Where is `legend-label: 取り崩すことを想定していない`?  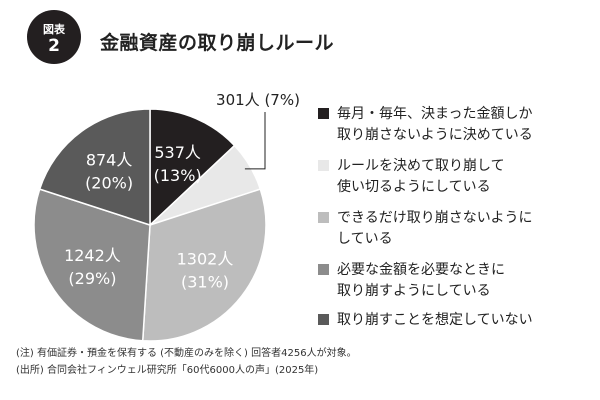 legend-label: 取り崩すことを想定していない is located at coordinates (435, 320).